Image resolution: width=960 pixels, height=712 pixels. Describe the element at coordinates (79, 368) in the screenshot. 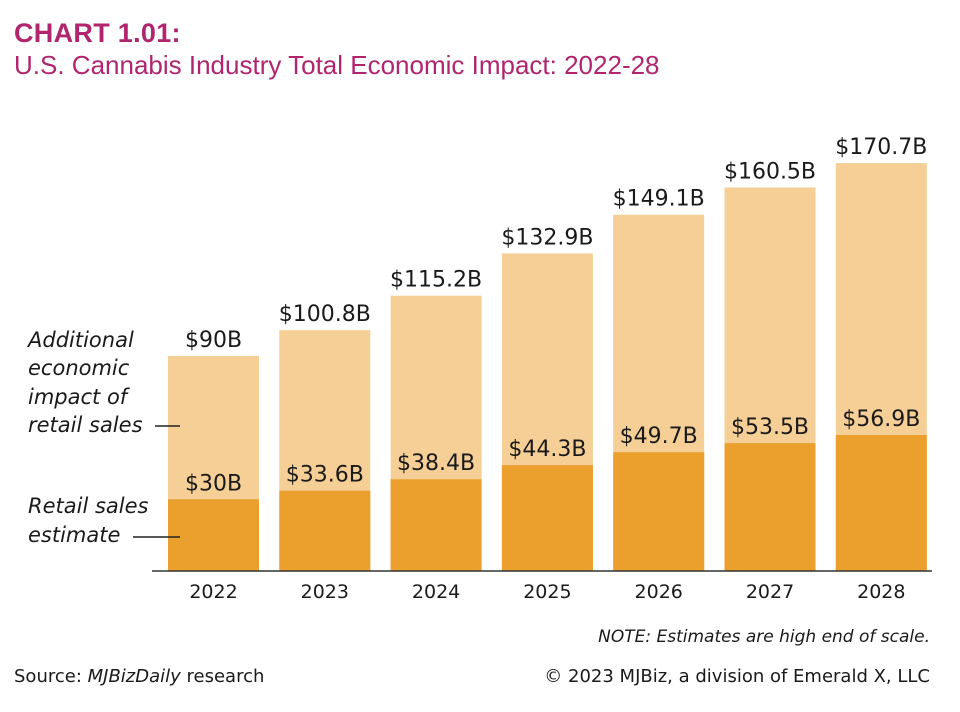

I see `legend-additional-line-2: economic` at that location.